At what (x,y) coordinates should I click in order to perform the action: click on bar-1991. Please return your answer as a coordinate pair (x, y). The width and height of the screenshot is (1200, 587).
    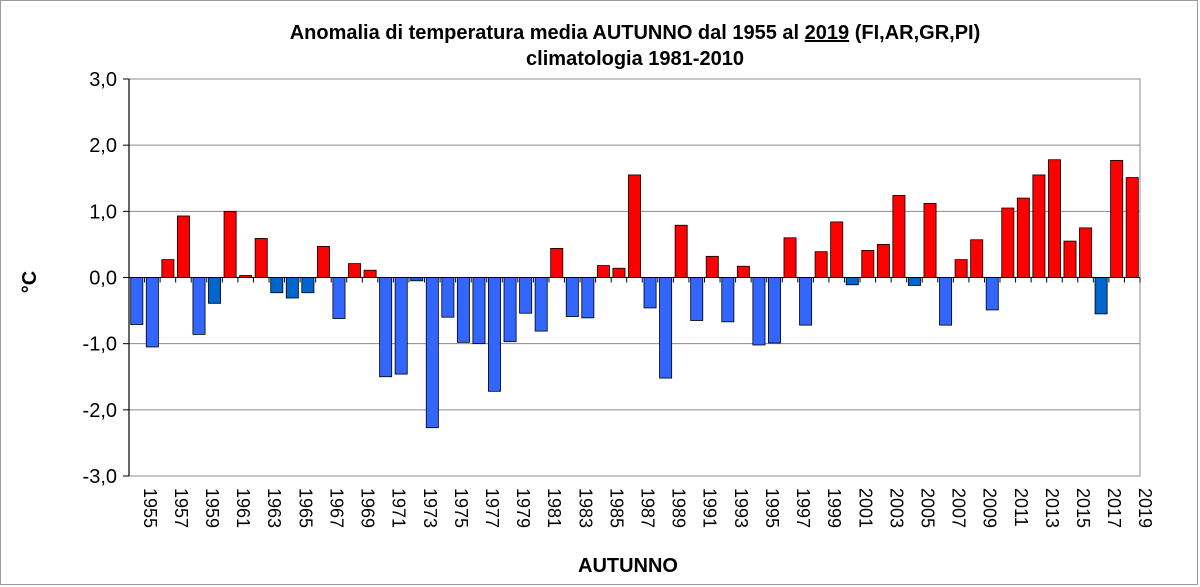
    Looking at the image, I should click on (697, 299).